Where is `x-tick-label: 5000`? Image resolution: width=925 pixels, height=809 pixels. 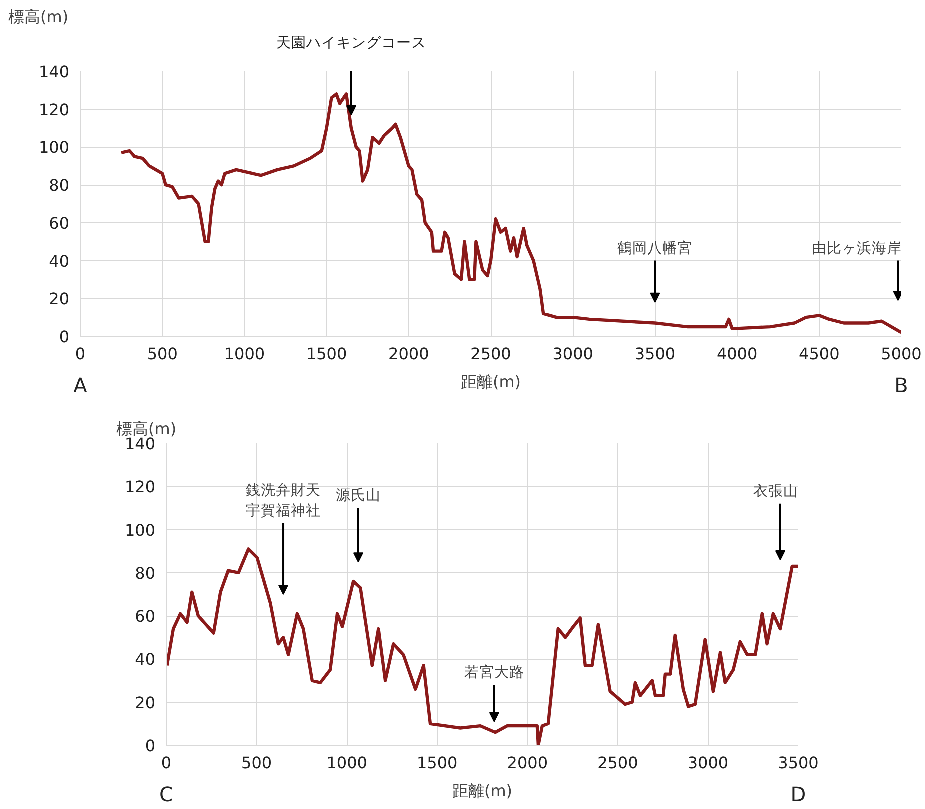 x-tick-label: 5000 is located at coordinates (901, 354).